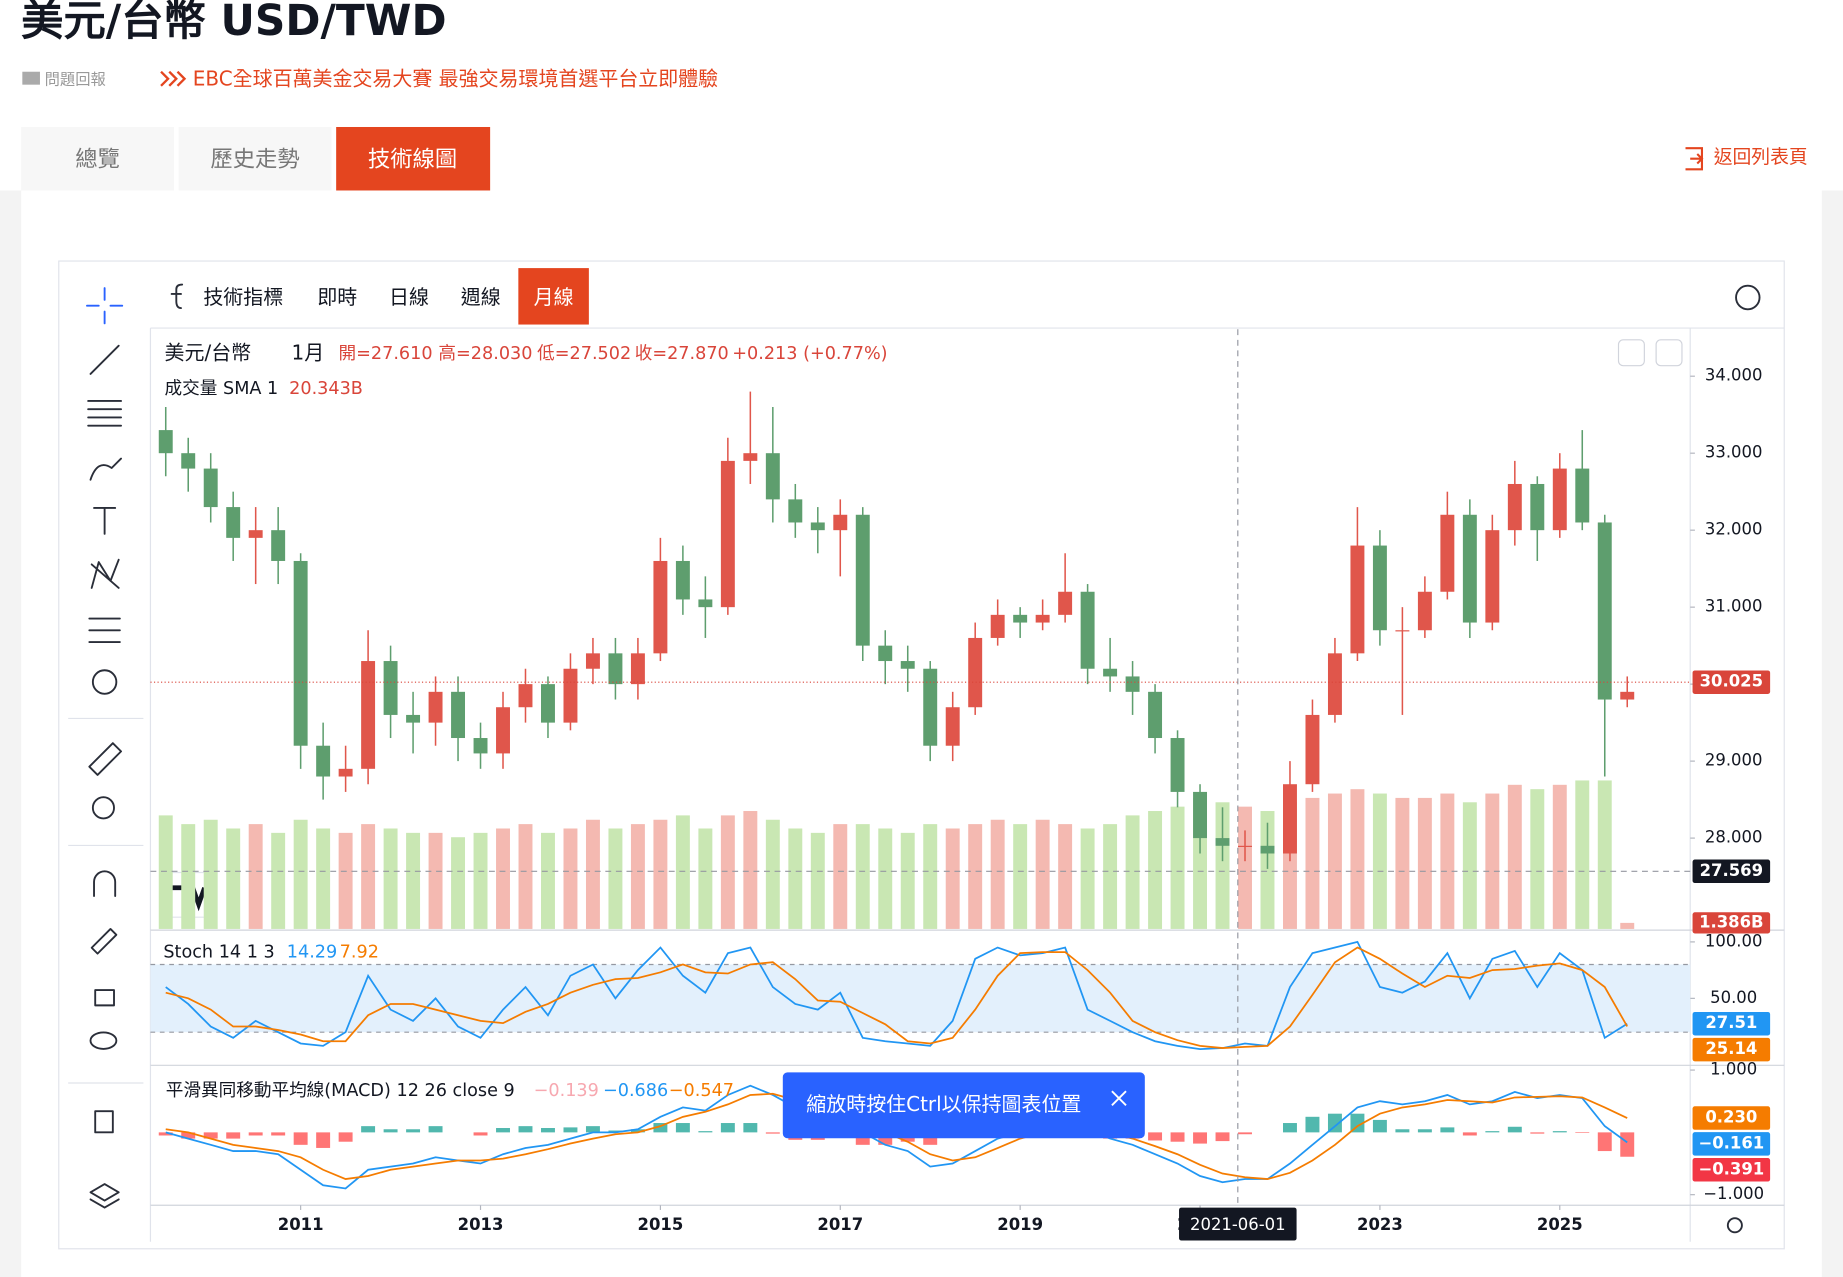 The image size is (1843, 1277). I want to click on toolbar-active, so click(553, 296).